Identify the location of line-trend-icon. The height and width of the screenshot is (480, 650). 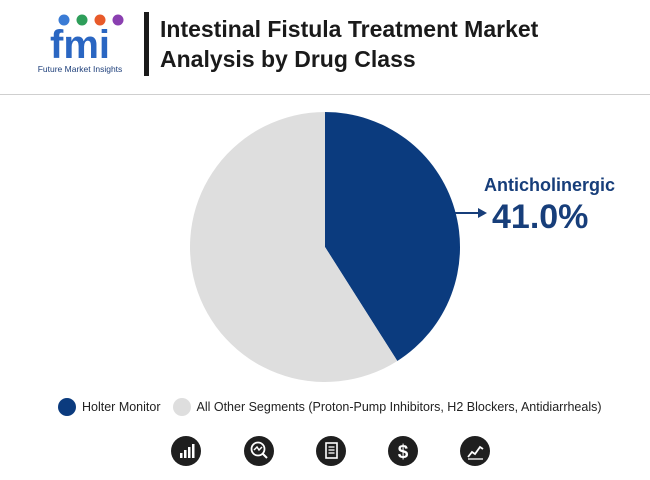
(475, 451).